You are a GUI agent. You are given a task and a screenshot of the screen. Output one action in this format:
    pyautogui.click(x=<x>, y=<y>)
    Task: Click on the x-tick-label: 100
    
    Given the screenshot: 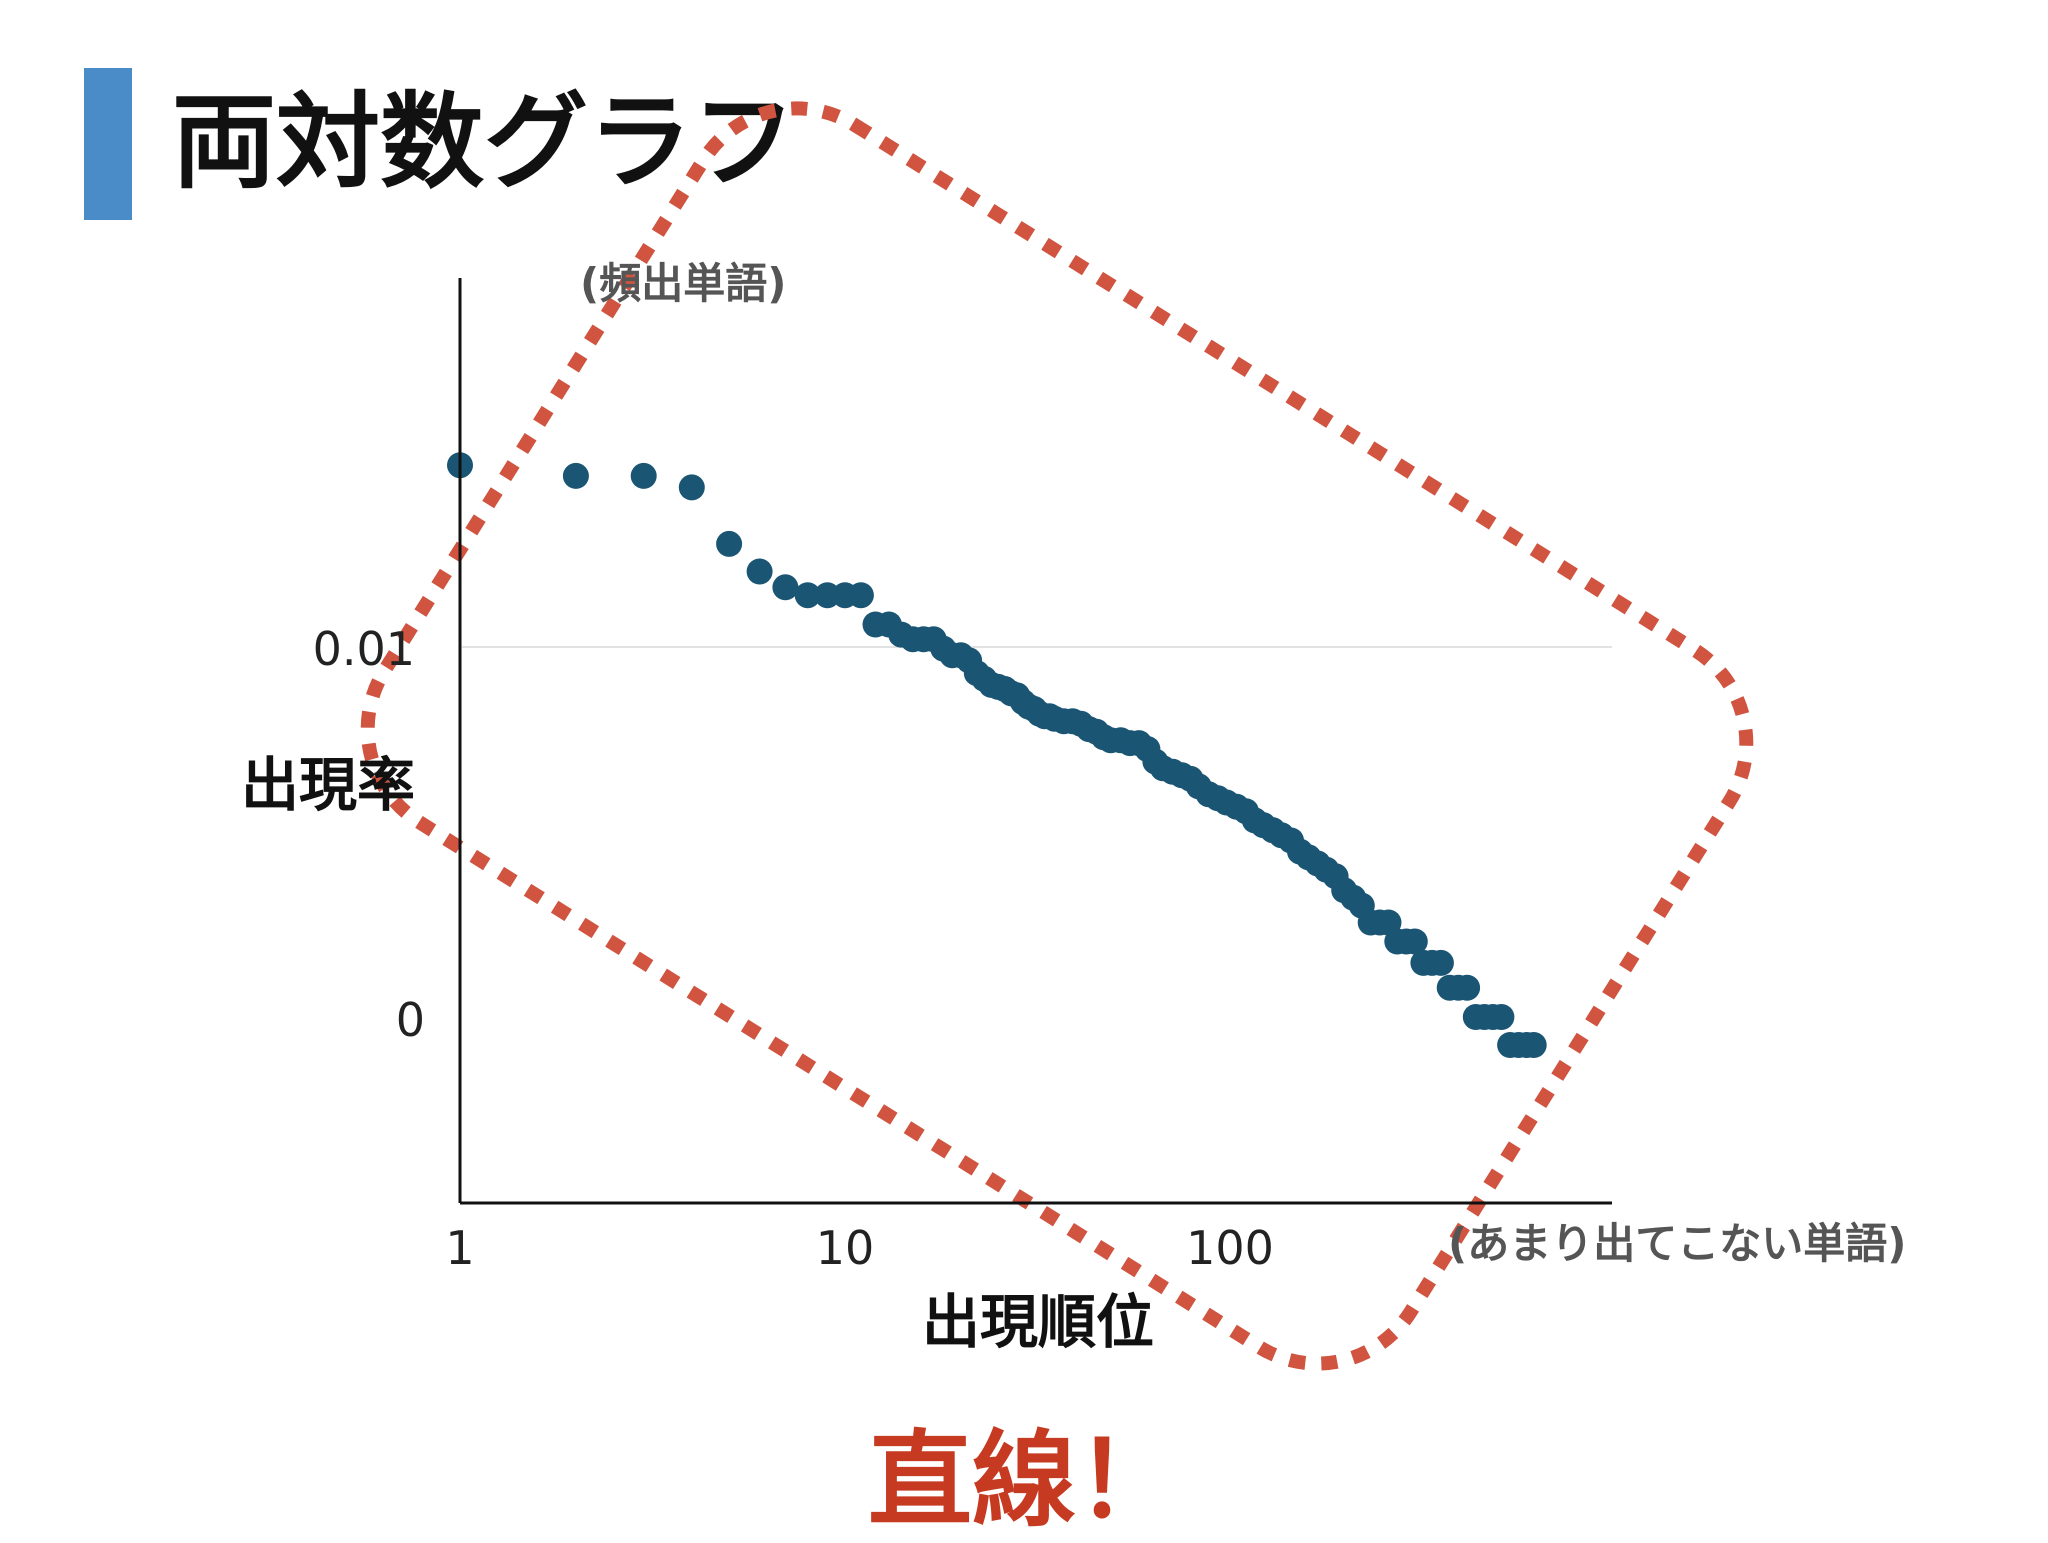 What is the action you would take?
    pyautogui.click(x=1230, y=1248)
    